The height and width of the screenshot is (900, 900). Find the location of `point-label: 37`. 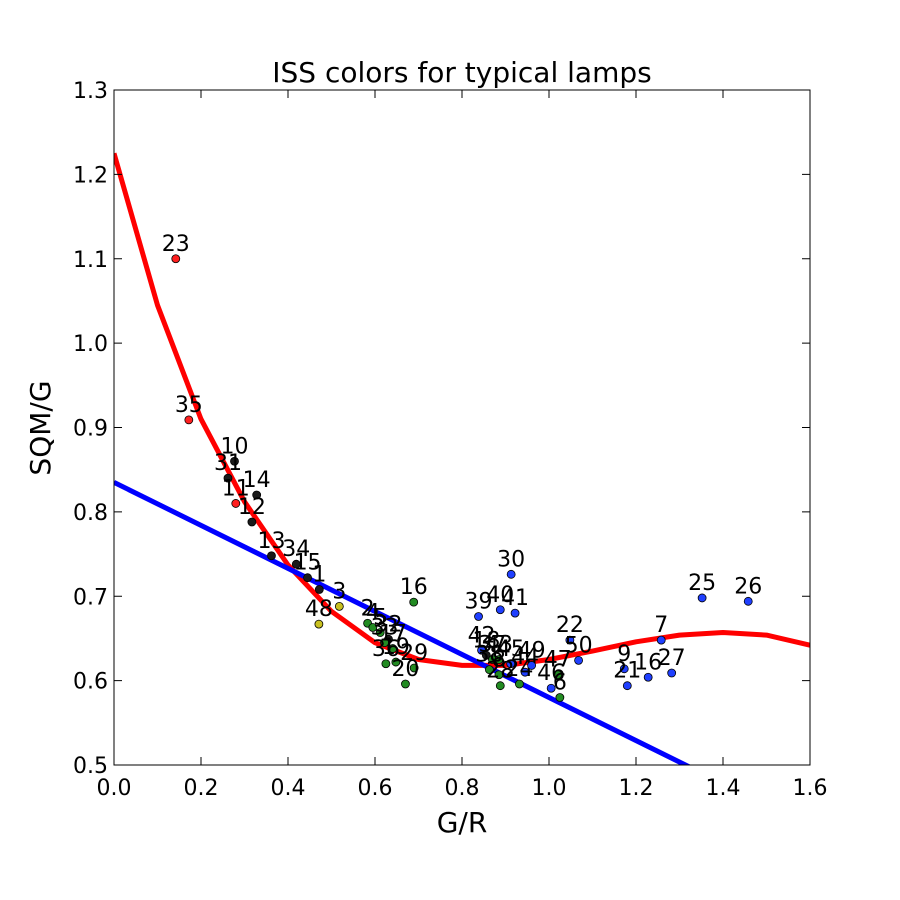

point-label: 37 is located at coordinates (492, 645).